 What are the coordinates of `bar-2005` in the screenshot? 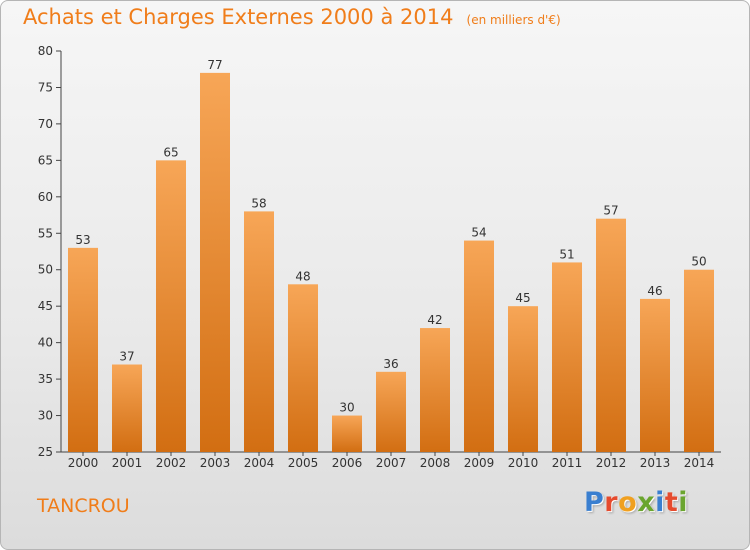 It's located at (303, 368).